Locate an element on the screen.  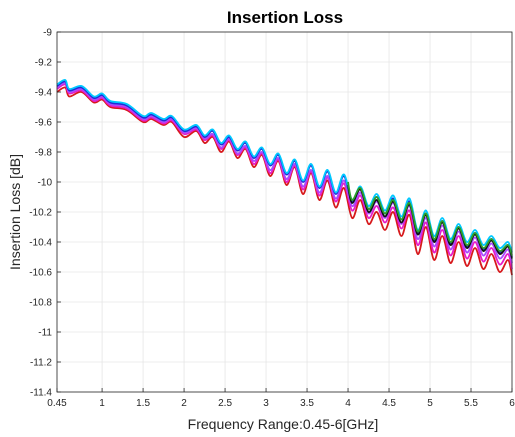
y-tick-label: -9 is located at coordinates (47, 33).